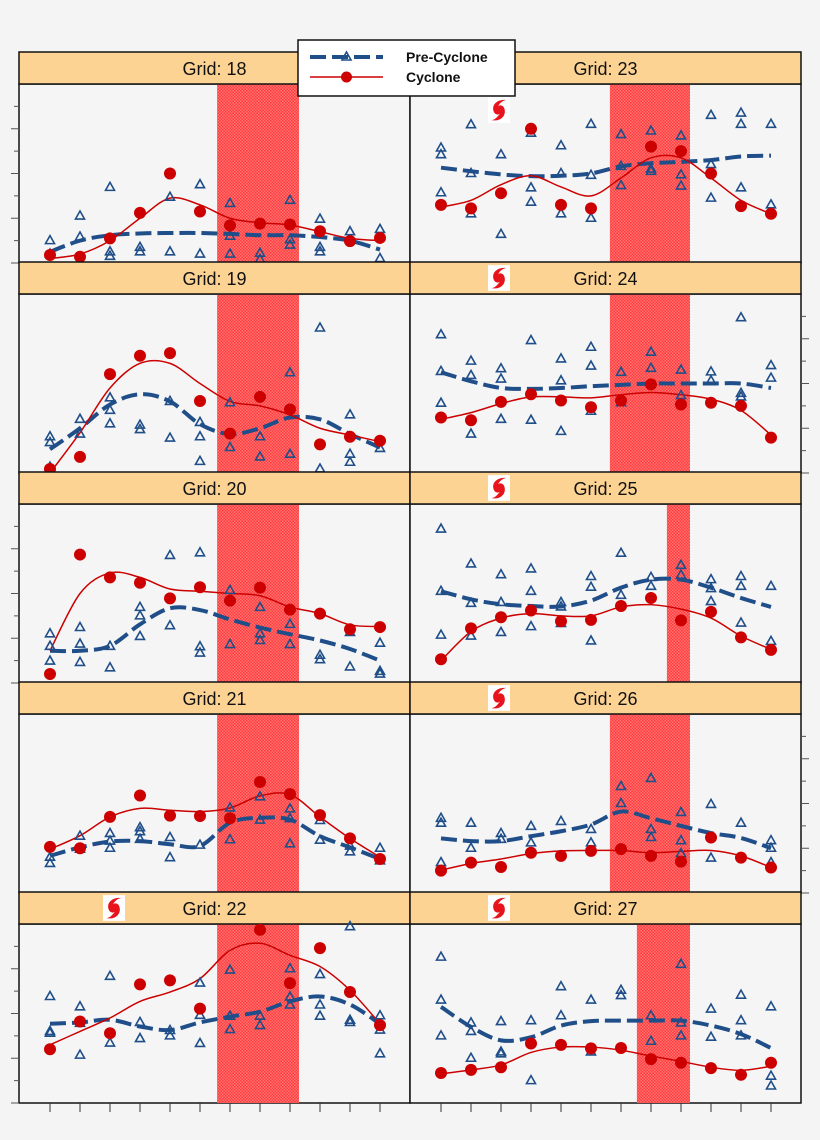  What do you see at coordinates (406, 68) in the screenshot?
I see `legend-box` at bounding box center [406, 68].